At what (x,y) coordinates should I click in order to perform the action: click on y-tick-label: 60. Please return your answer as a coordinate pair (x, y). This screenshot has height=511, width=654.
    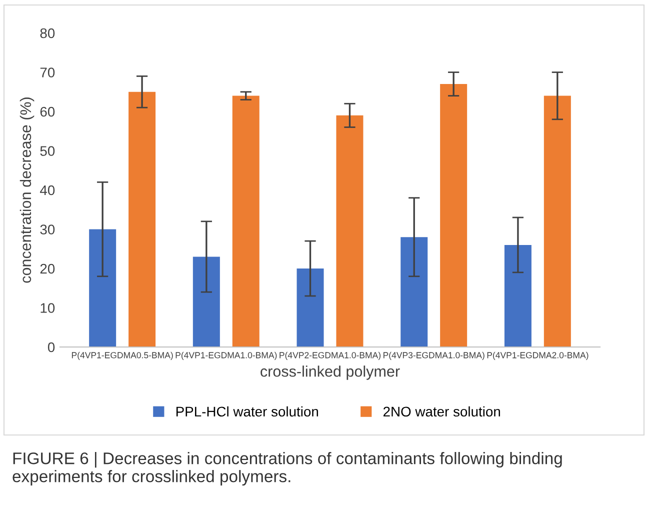
    Looking at the image, I should click on (47, 111).